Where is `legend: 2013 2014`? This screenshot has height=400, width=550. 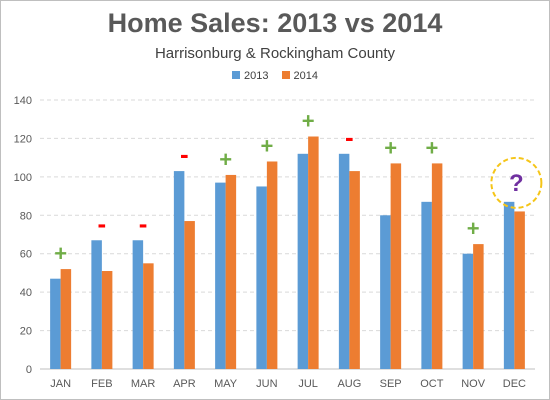
legend: 2013 2014 is located at coordinates (275, 76).